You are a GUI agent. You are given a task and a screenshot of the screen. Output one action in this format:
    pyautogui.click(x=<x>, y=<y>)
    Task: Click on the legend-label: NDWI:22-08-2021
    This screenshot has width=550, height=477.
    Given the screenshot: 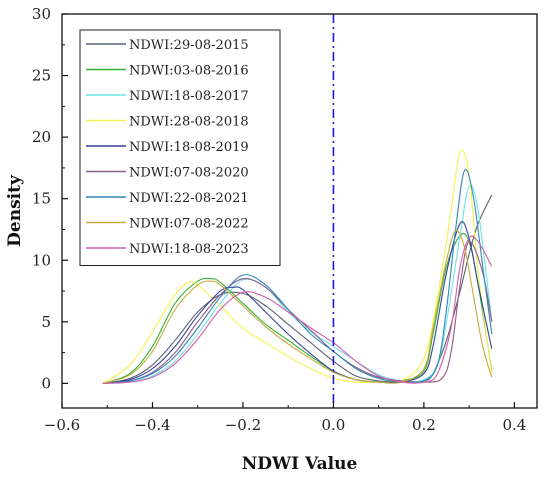 What is the action you would take?
    pyautogui.click(x=189, y=198)
    